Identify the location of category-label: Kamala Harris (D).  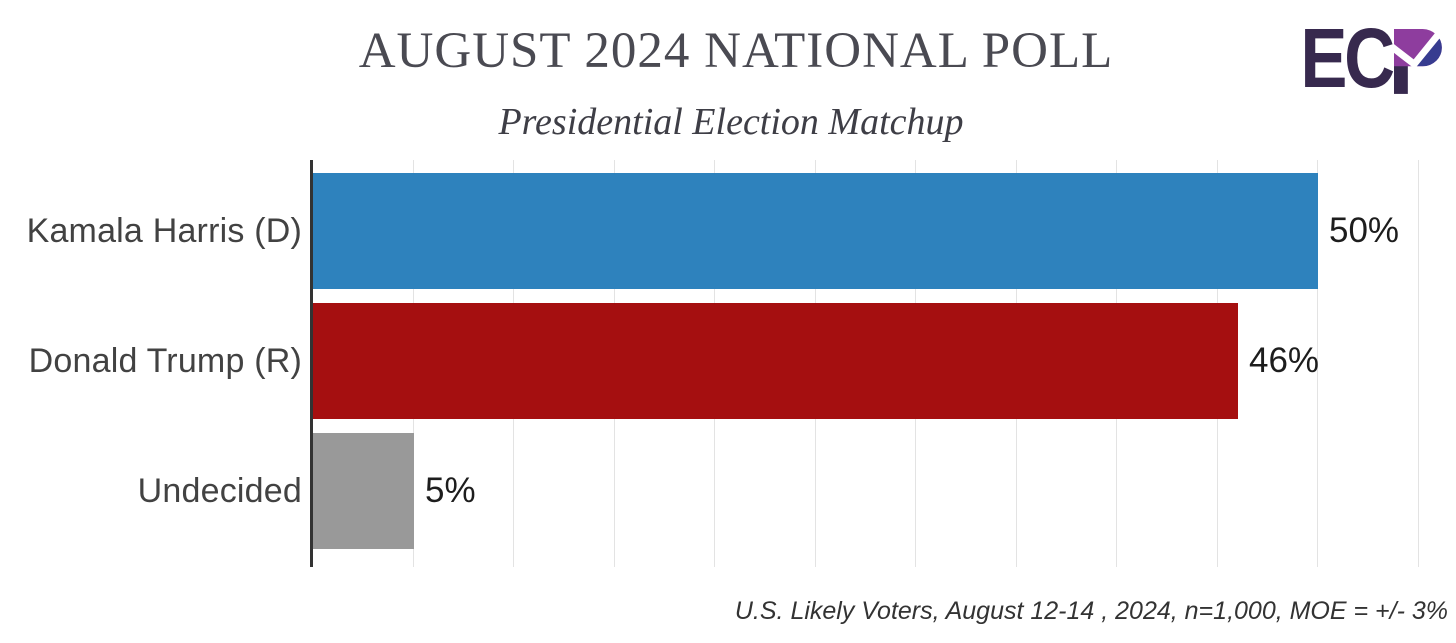
(164, 230).